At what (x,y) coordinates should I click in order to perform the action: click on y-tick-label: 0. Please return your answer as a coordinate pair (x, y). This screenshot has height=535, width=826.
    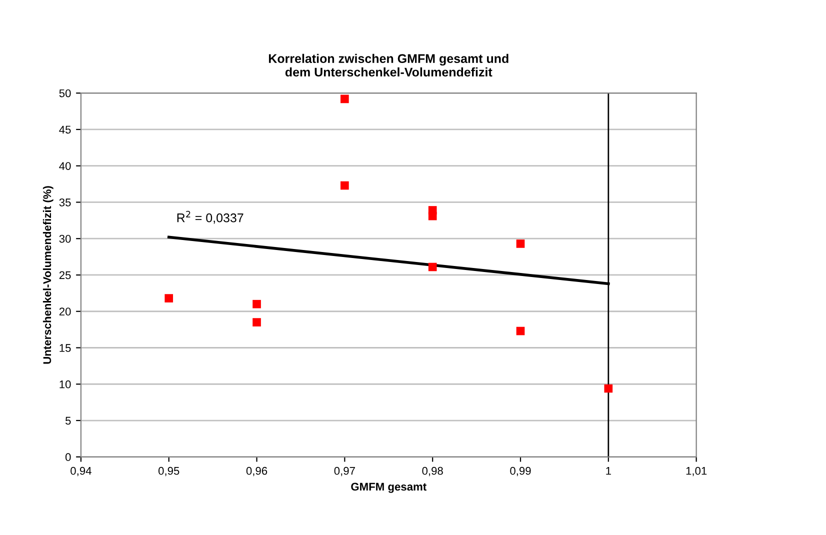
    Looking at the image, I should click on (68, 457).